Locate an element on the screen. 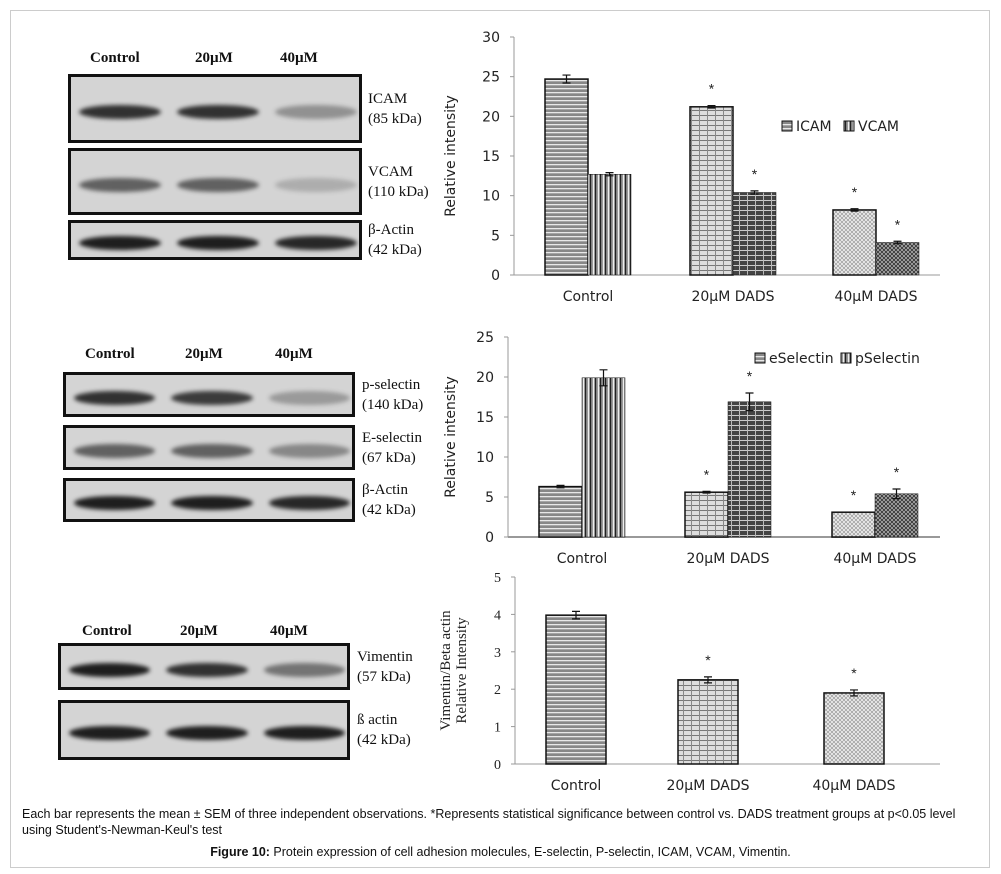  bar-VCAM is located at coordinates (609, 224).